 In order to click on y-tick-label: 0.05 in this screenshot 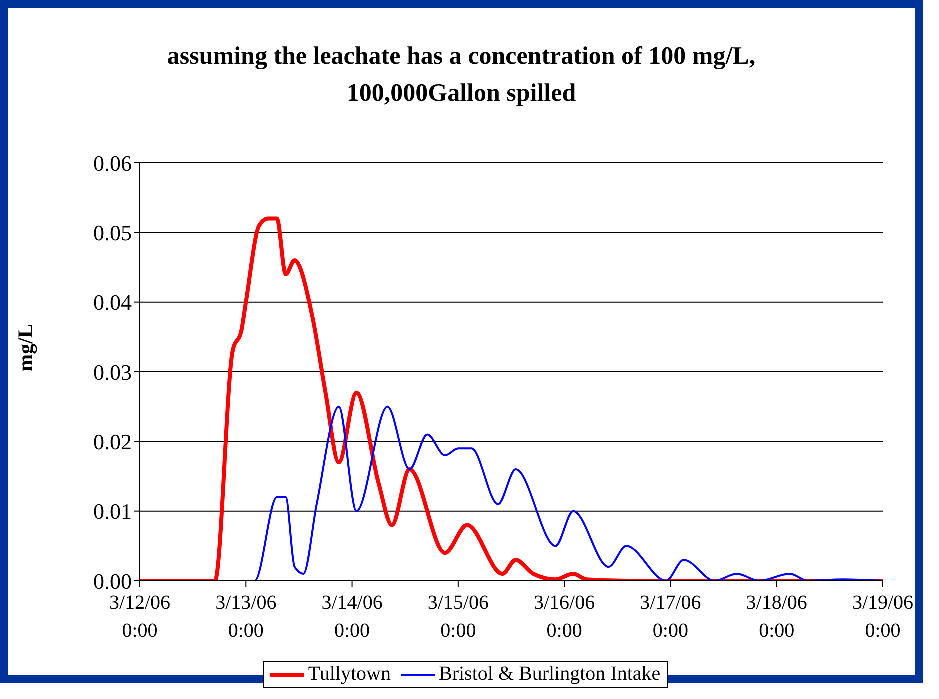, I will do `click(113, 233)`.